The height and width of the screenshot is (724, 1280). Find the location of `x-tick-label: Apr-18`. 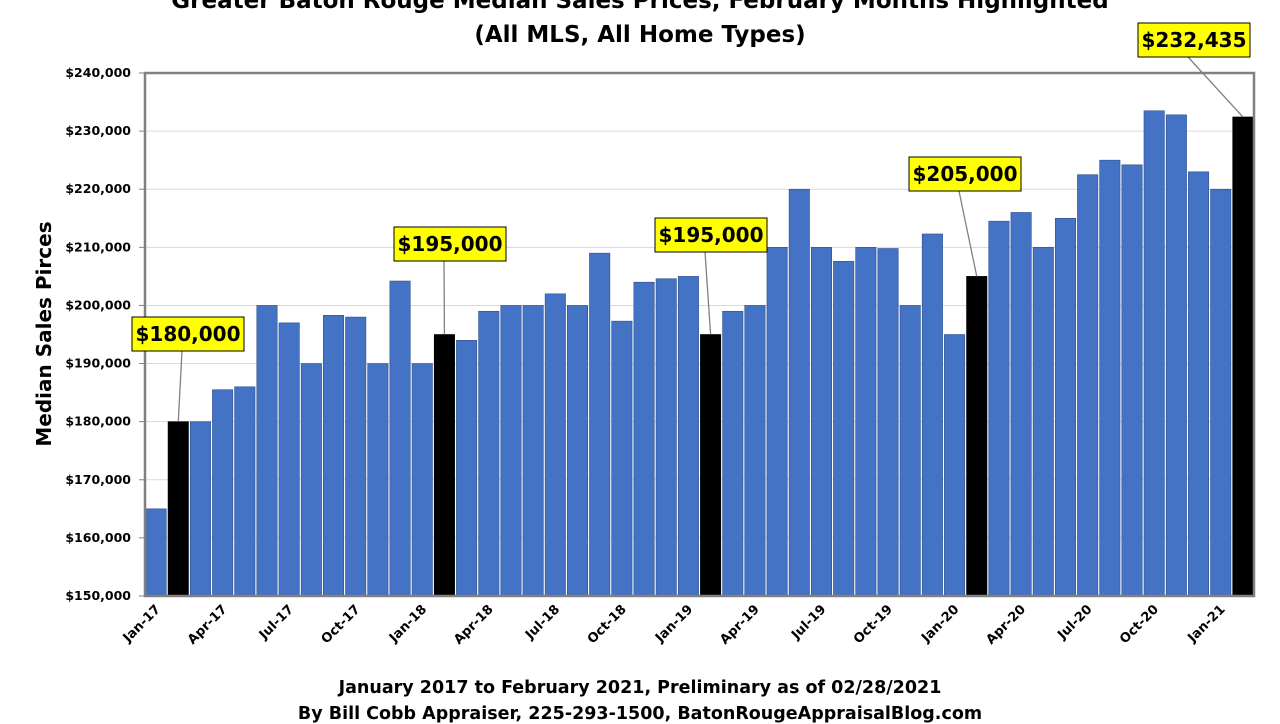

x-tick-label: Apr-18 is located at coordinates (473, 624).